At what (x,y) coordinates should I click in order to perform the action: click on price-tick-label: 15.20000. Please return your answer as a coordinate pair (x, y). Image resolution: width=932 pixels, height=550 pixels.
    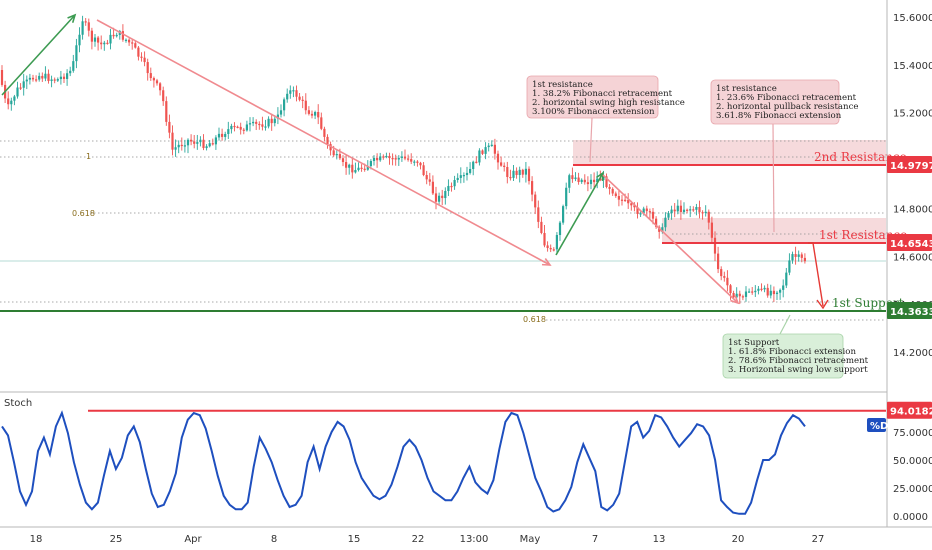
    Looking at the image, I should click on (912, 114).